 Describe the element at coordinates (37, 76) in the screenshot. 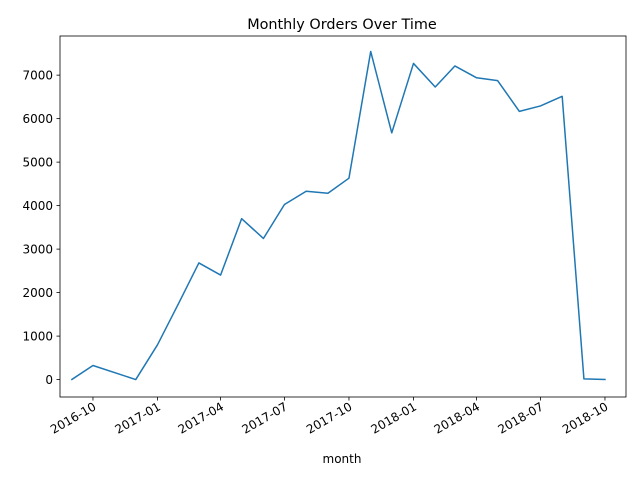

I see `y-tick-label: 7000` at that location.